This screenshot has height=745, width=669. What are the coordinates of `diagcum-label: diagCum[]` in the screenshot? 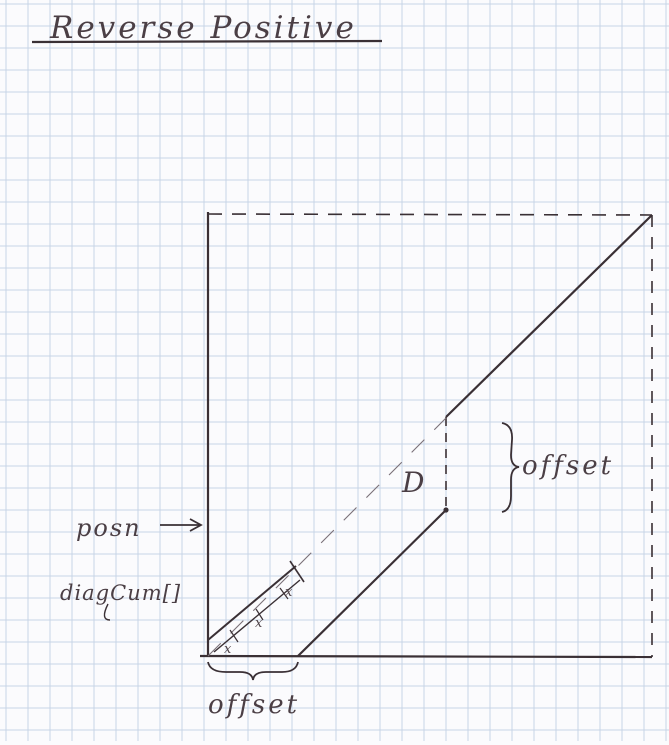 It's located at (120, 593).